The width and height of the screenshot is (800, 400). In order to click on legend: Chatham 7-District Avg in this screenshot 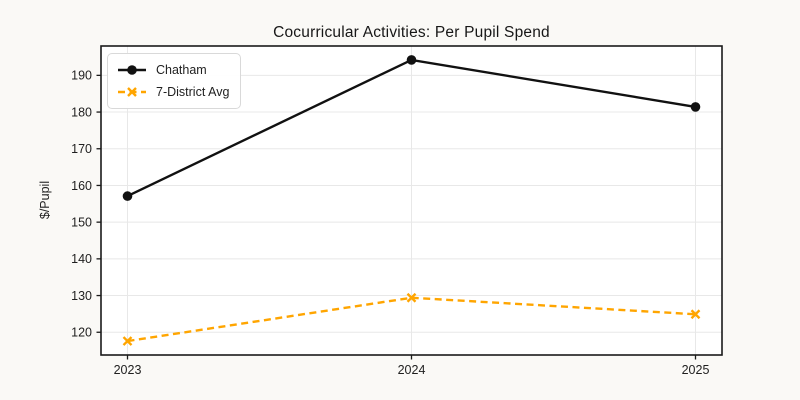, I will do `click(174, 81)`.